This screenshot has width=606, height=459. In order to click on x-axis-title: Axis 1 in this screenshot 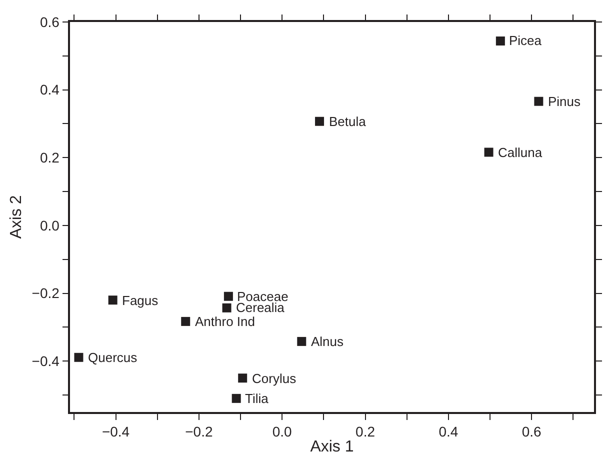, I will do `click(332, 447)`.